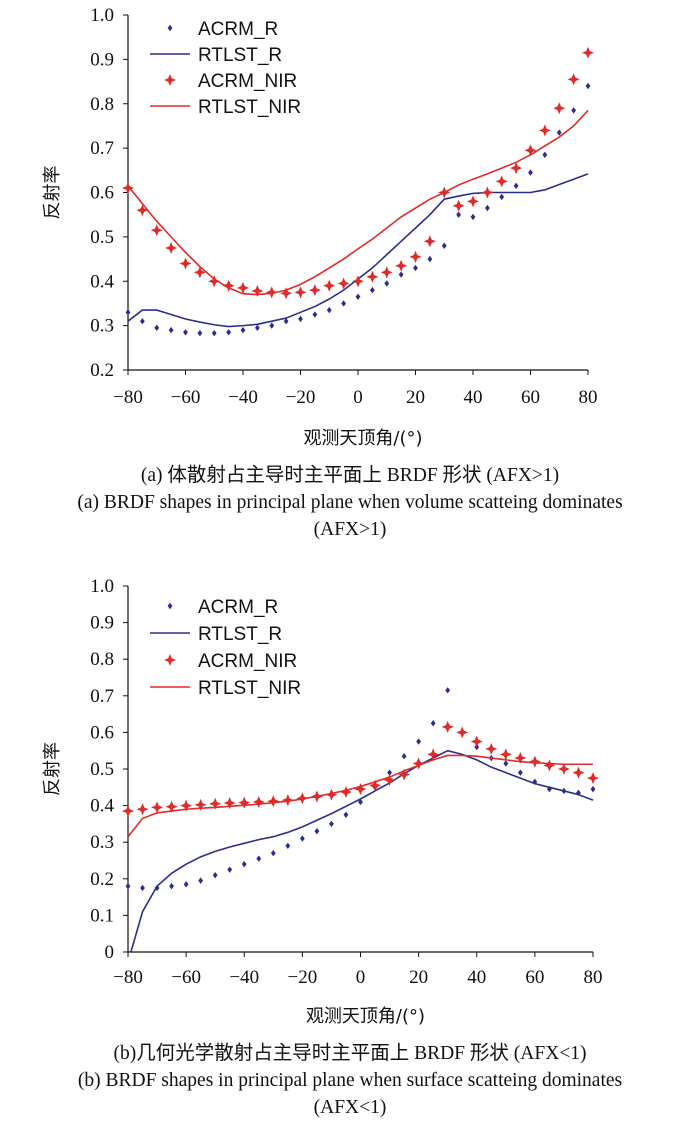 The image size is (700, 1127). Describe the element at coordinates (240, 634) in the screenshot. I see `legend-label: RTLST_R` at that location.